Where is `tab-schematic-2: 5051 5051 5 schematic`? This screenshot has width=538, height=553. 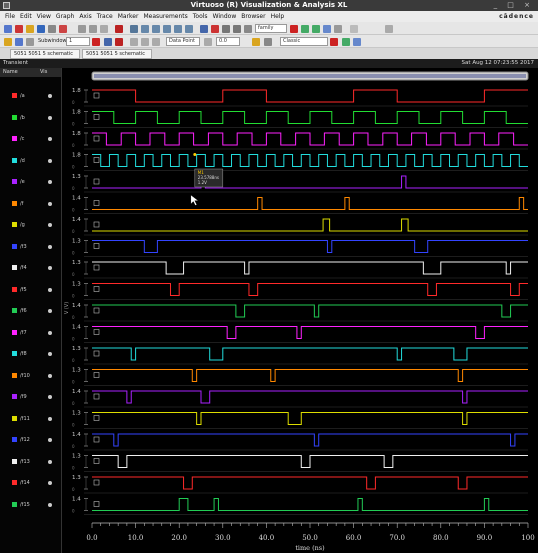
tab-schematic-2: 5051 5051 5 schematic is located at coordinates (117, 54).